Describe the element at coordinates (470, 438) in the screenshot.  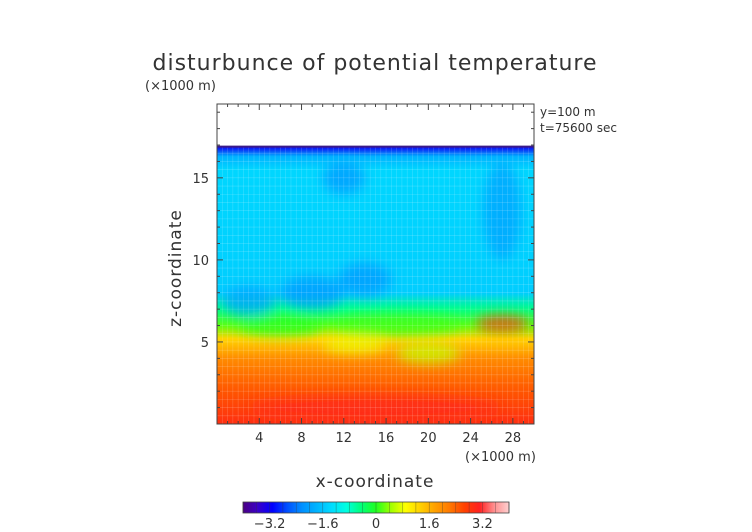
I see `x-tick-label: 24` at that location.